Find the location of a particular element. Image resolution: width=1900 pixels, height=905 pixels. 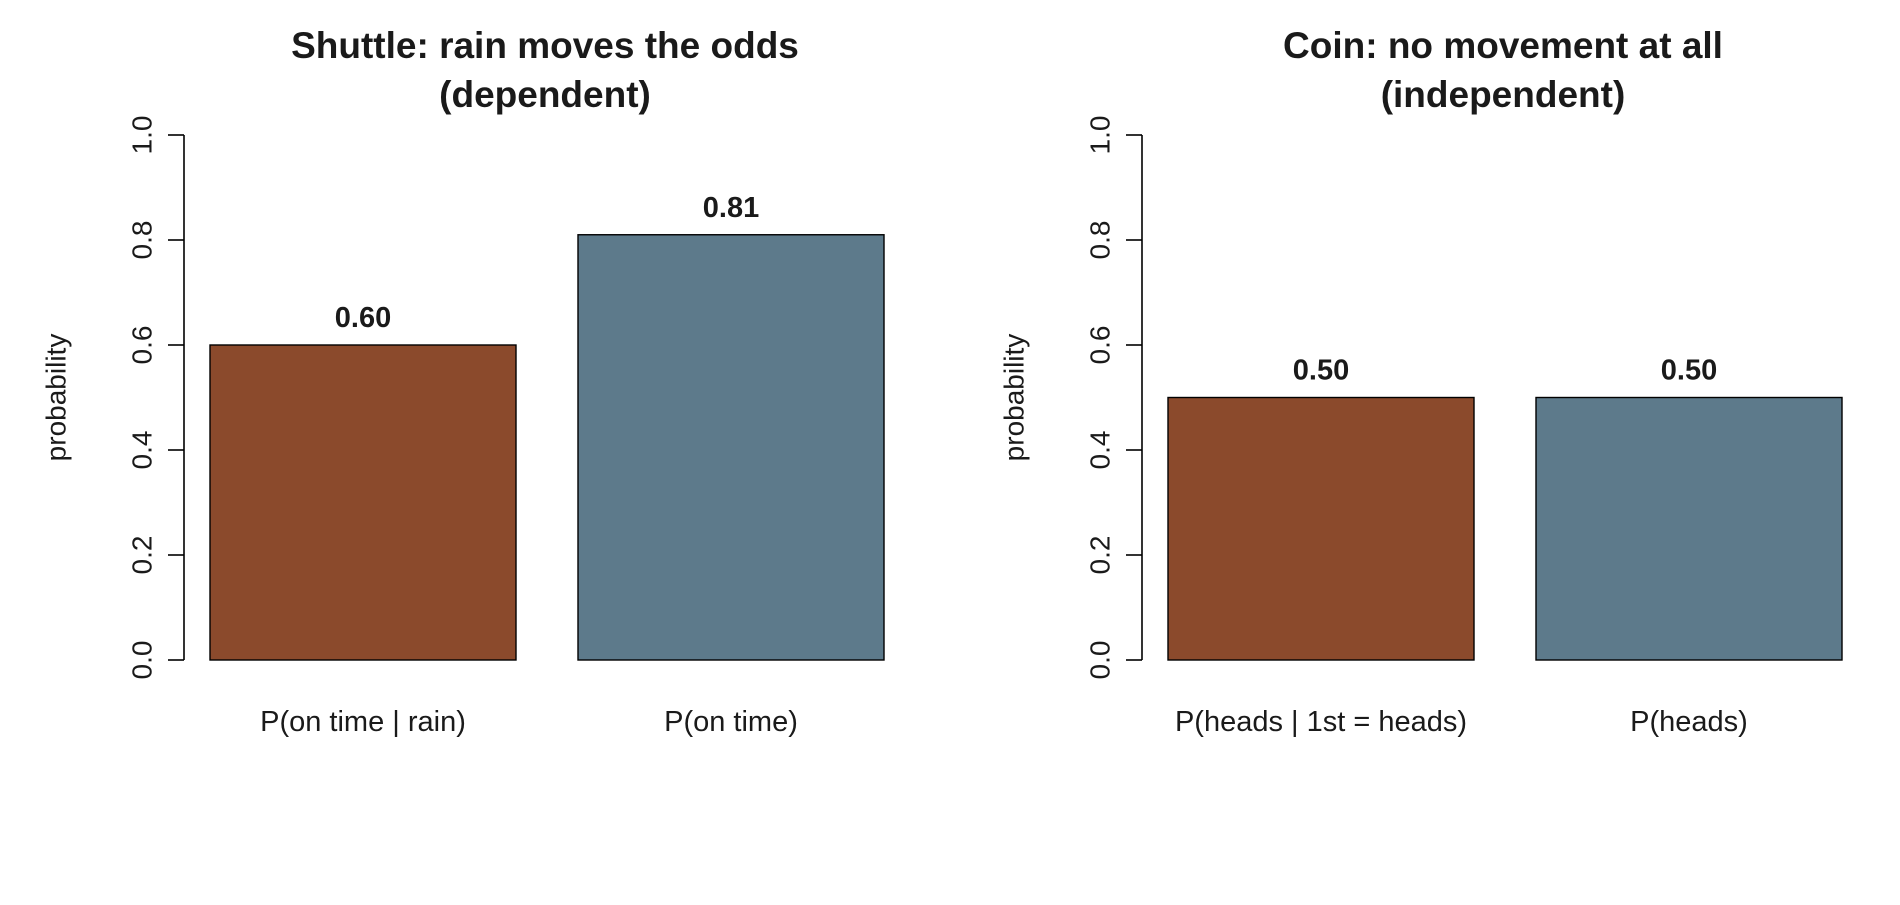

x-category-label: P(on time) is located at coordinates (731, 722).